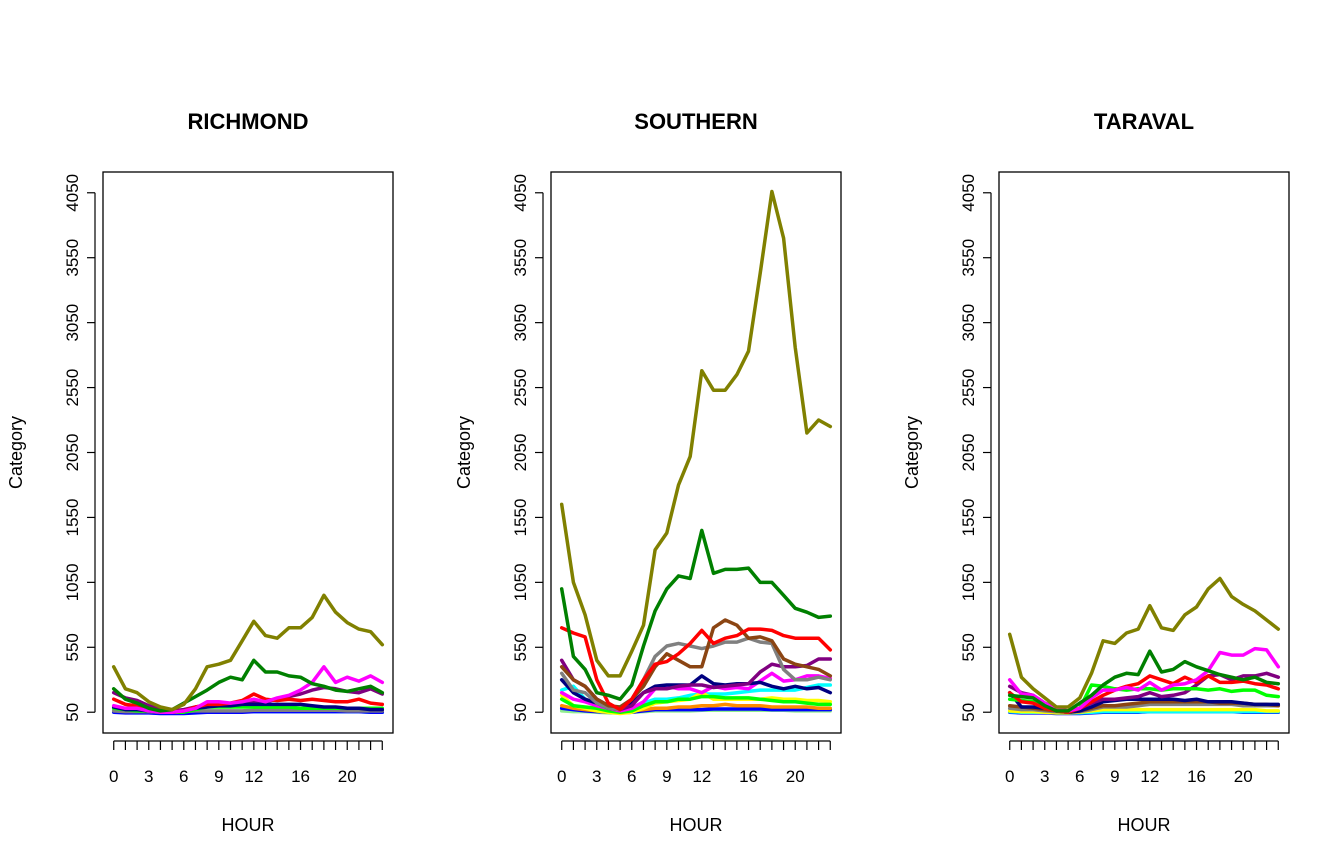  I want to click on panel-taraval-x-axis-label: HOUR, so click(1144, 825).